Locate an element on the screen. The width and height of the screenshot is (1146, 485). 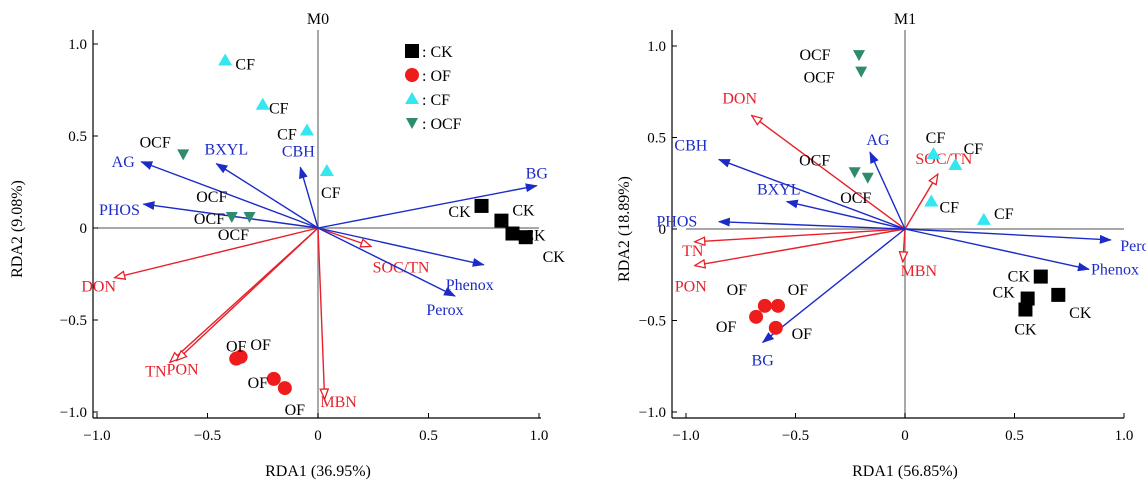
env-vector-mbn is located at coordinates (904, 245).